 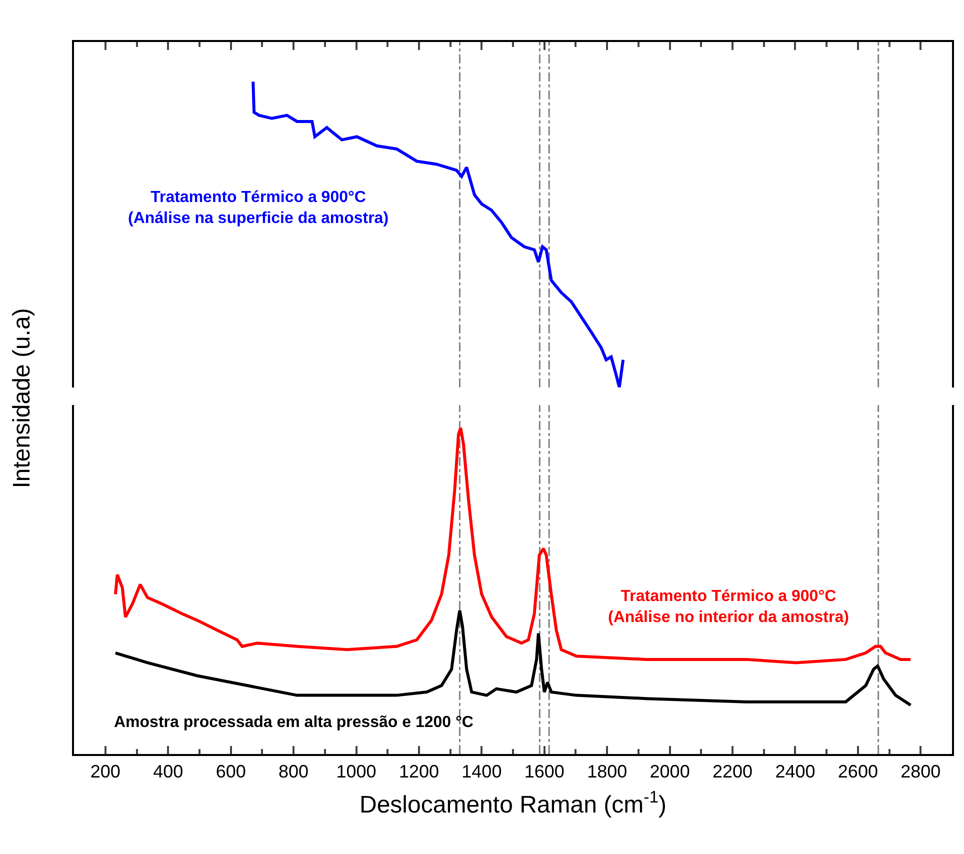 I want to click on x-axis-title: Deslocamento Raman (cm$^{-1}$), so click(x=513, y=802).